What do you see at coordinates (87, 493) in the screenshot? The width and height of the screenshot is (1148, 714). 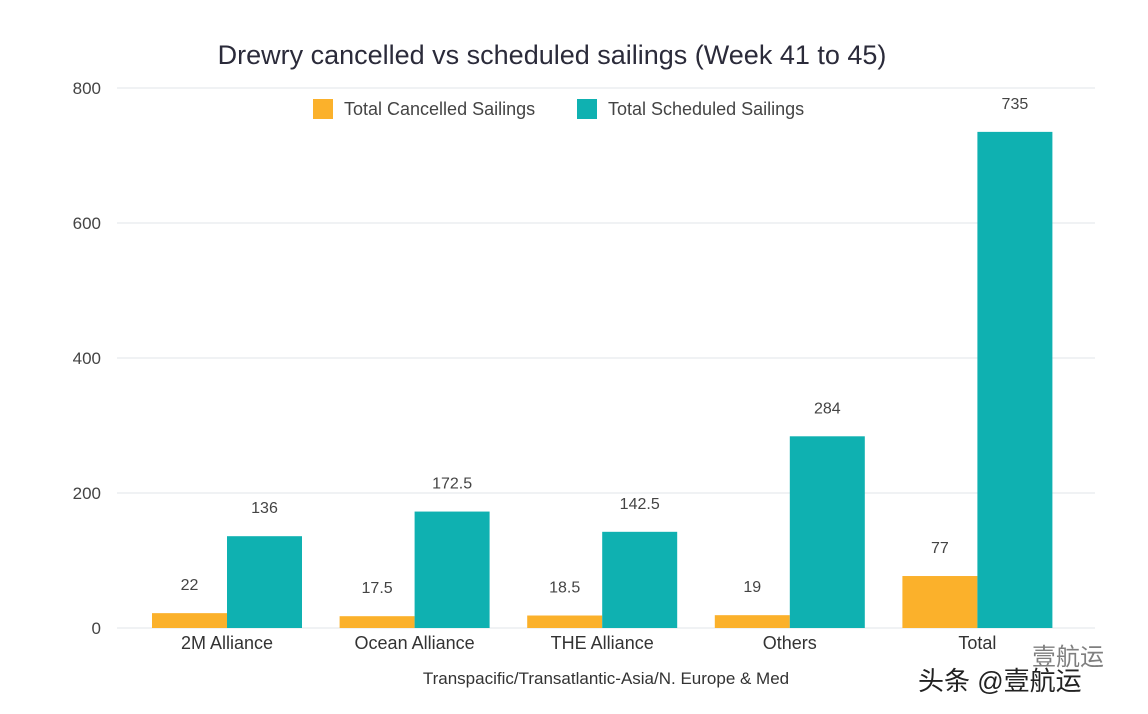 I see `y-tick-label: 200` at bounding box center [87, 493].